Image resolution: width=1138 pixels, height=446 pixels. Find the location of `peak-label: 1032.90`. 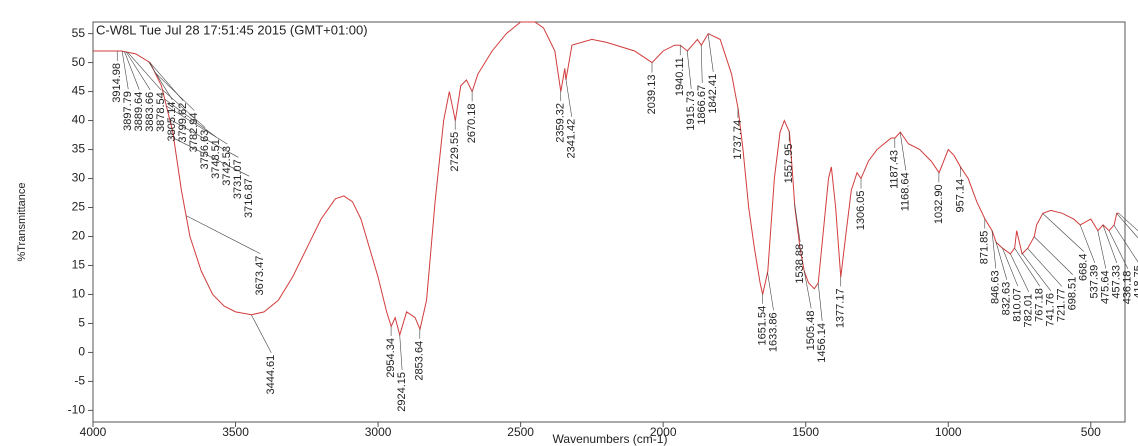

peak-label: 1032.90 is located at coordinates (939, 204).